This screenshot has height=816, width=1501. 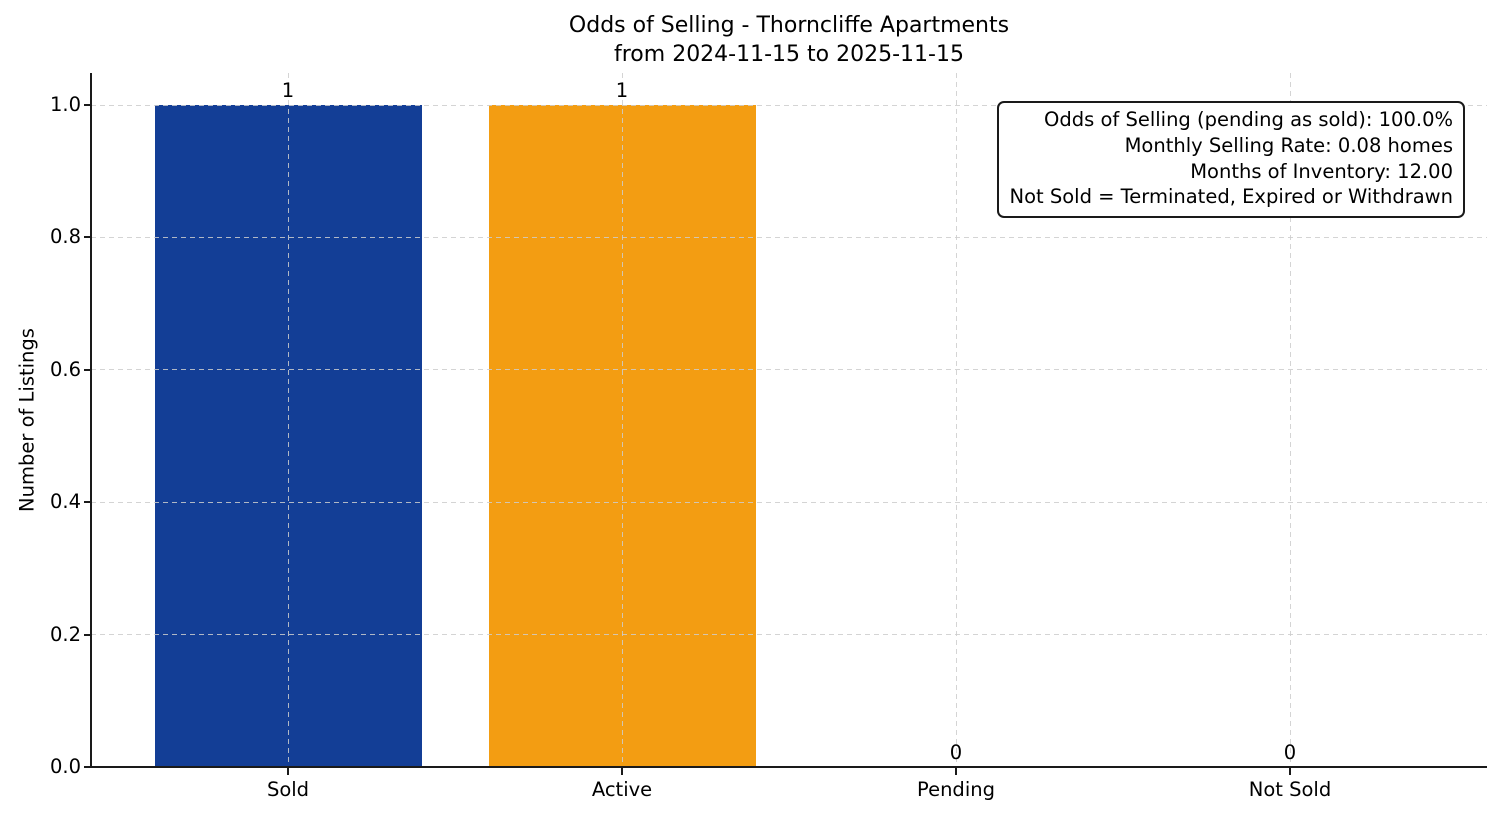 I want to click on x-tick-label-not-sold: Not Sold, so click(x=1290, y=789).